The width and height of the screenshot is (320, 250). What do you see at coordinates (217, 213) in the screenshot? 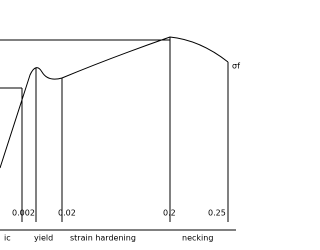
I see `strain-tick-label: 0.25` at bounding box center [217, 213].